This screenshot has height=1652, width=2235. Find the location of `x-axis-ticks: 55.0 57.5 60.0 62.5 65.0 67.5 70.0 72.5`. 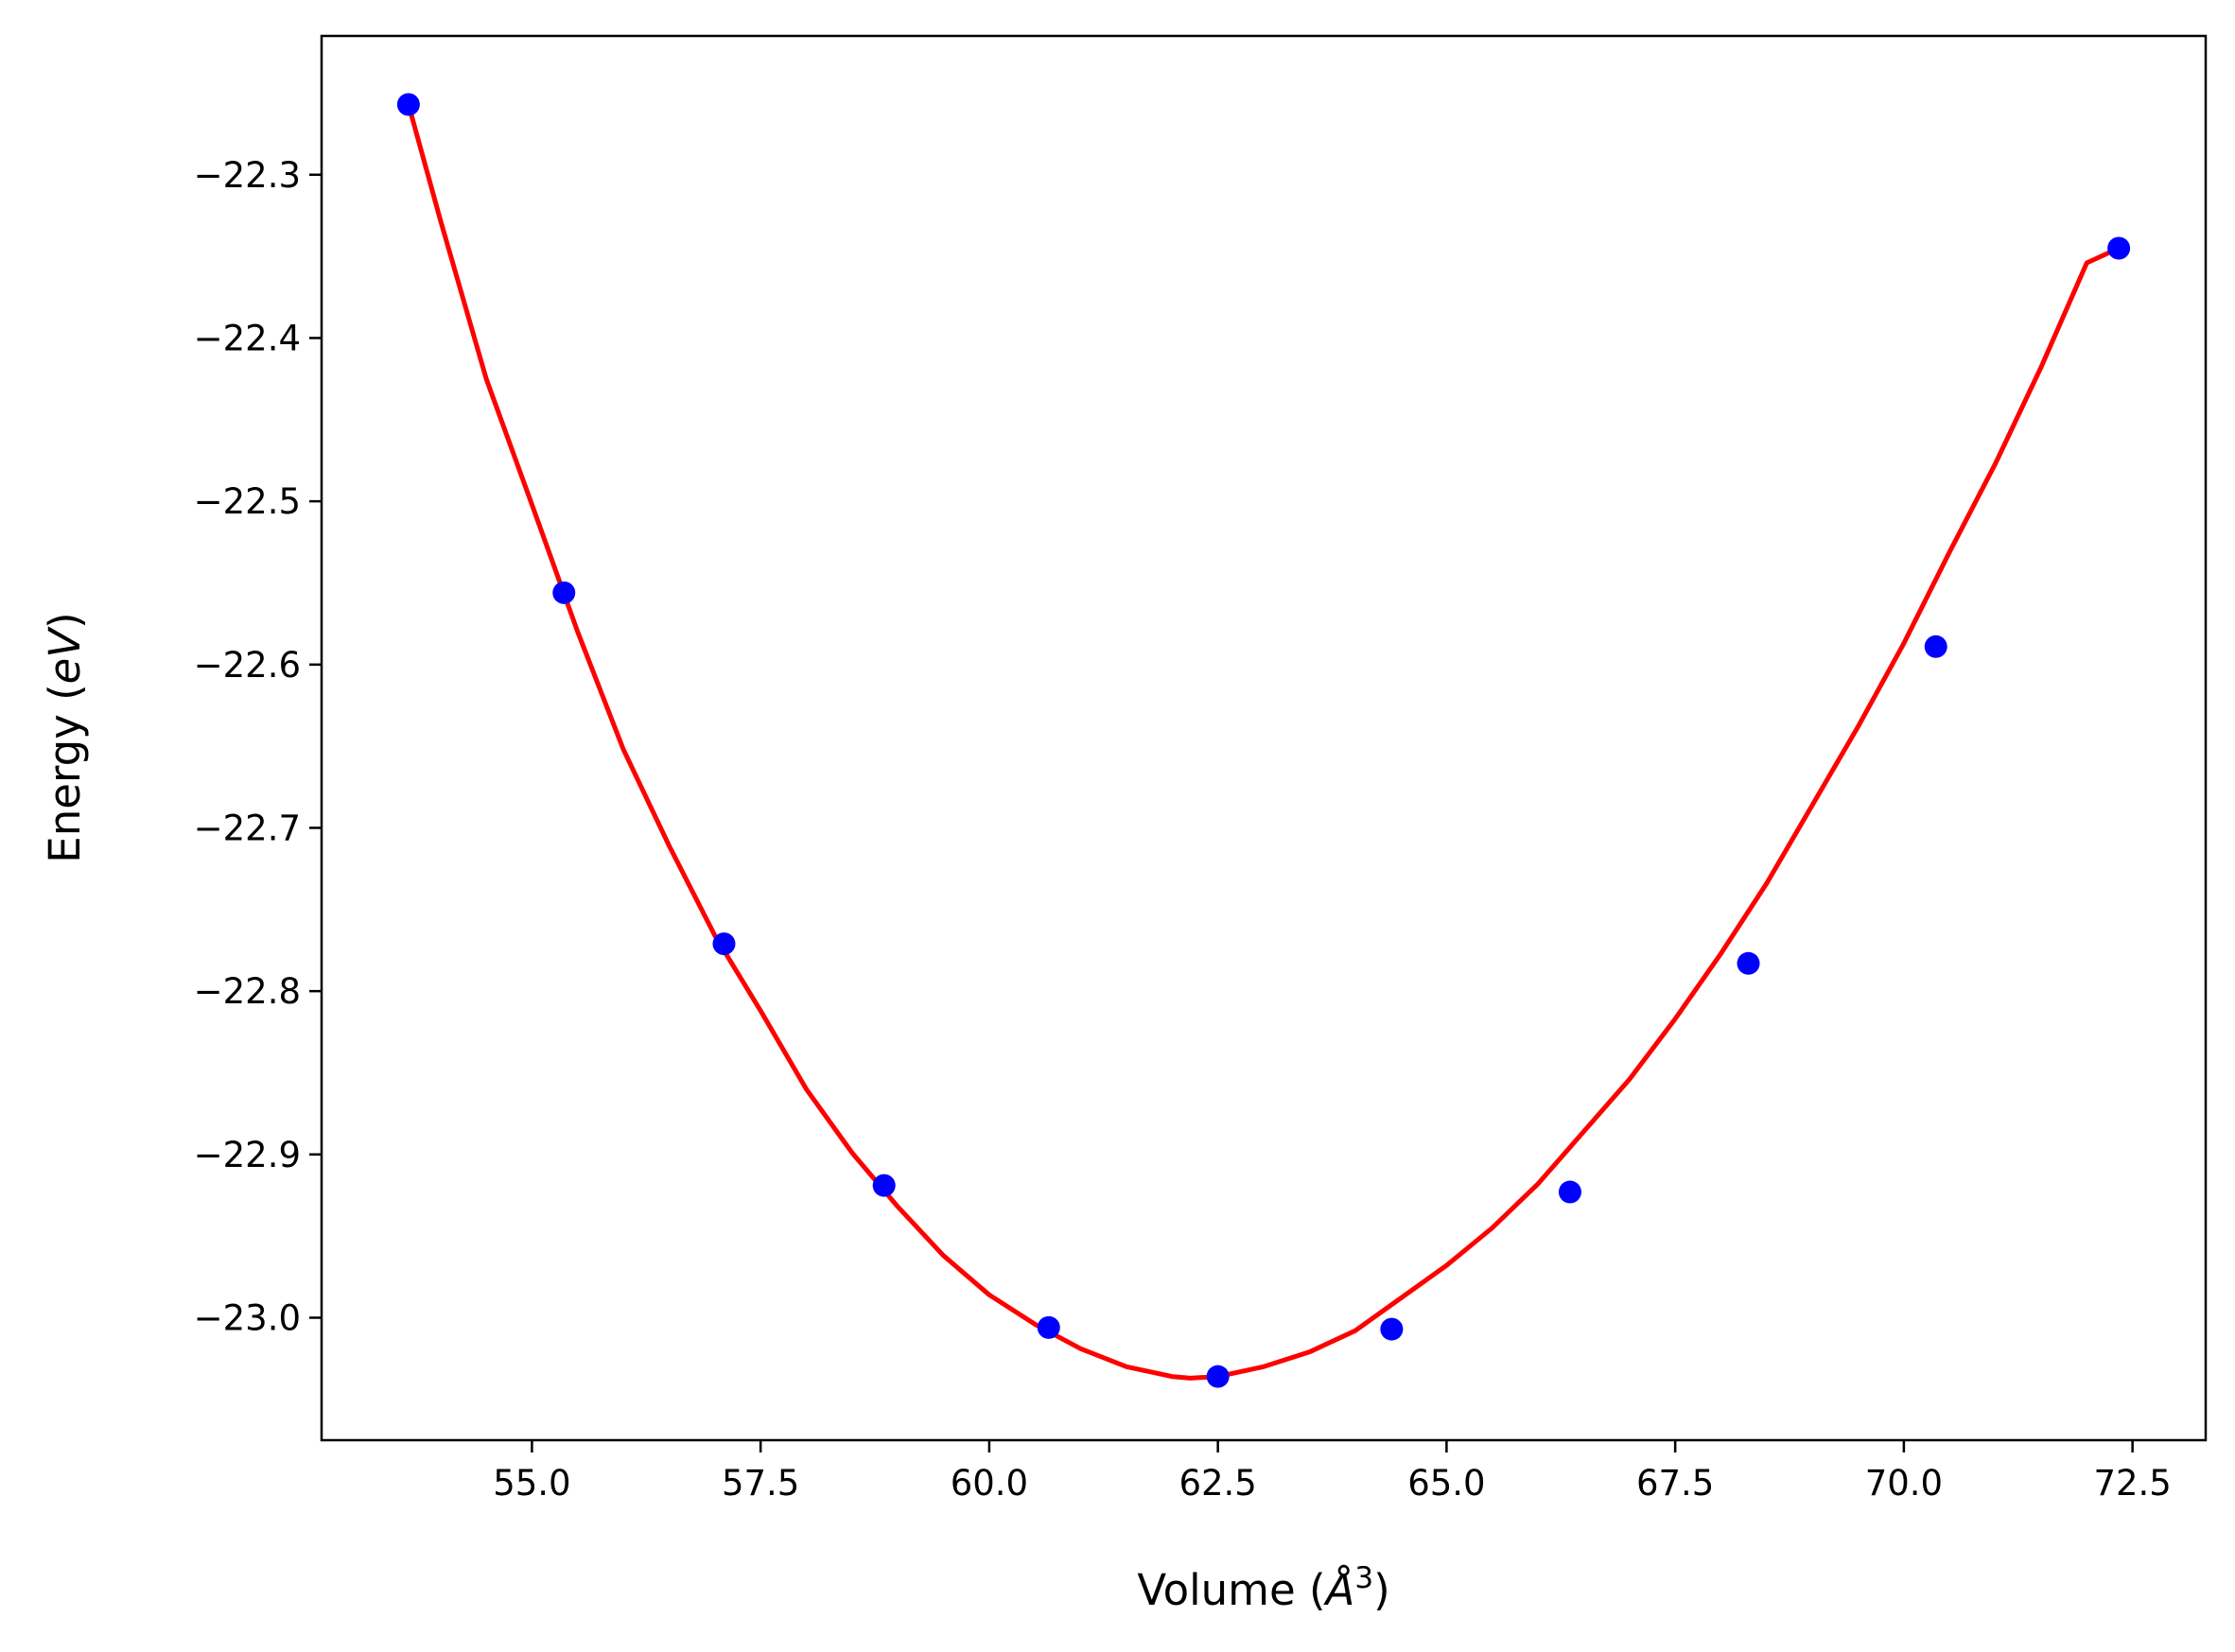

x-axis-ticks: 55.0 57.5 60.0 62.5 65.0 67.5 70.0 72.5 is located at coordinates (1332, 1472).